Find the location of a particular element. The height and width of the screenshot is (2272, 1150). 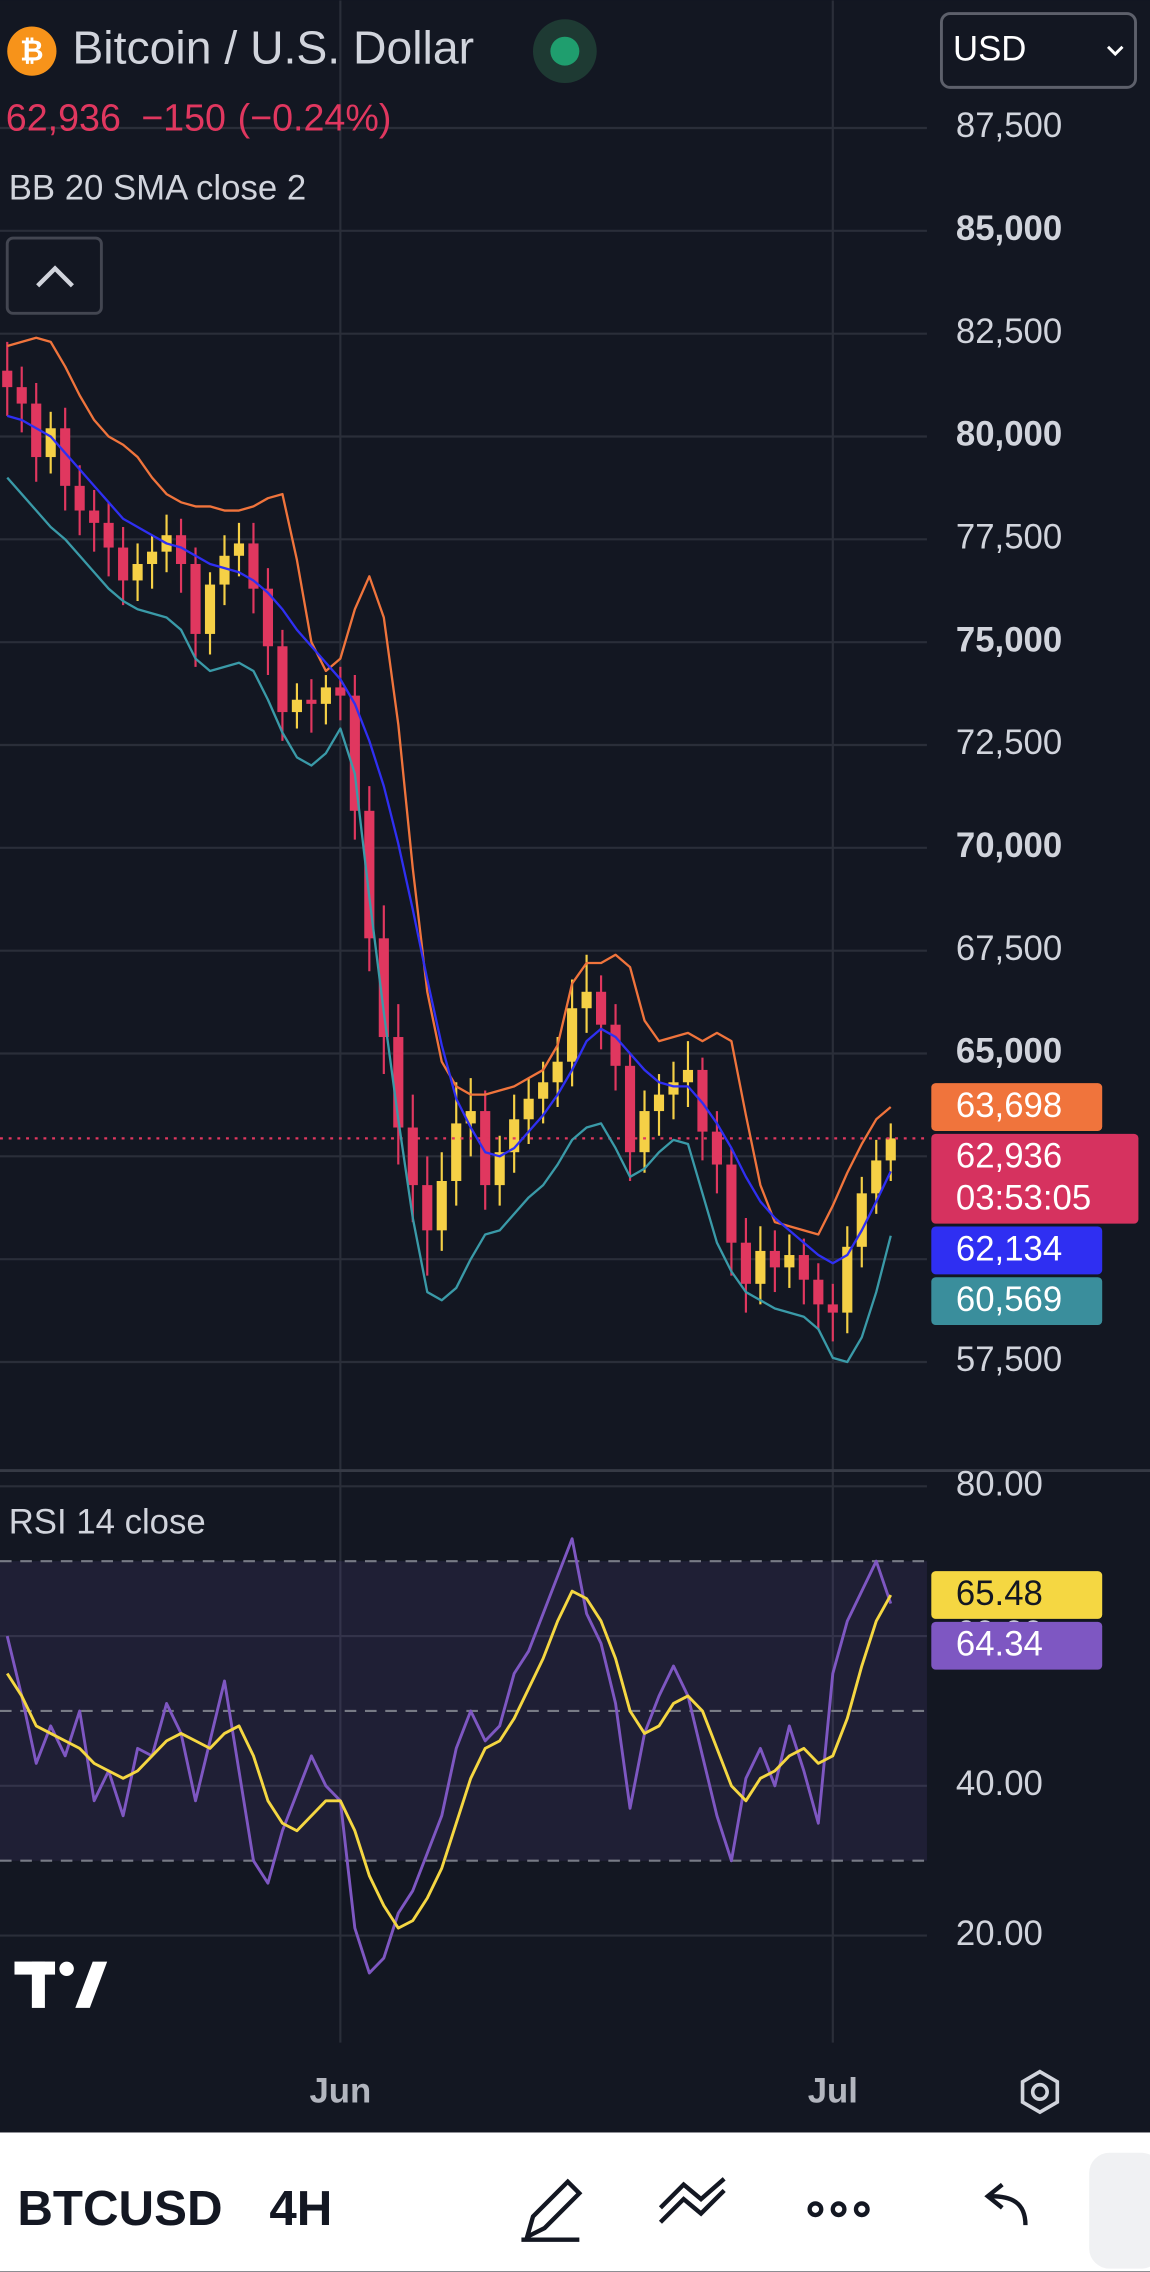

y-tick-label: 87,500 is located at coordinates (1009, 126).